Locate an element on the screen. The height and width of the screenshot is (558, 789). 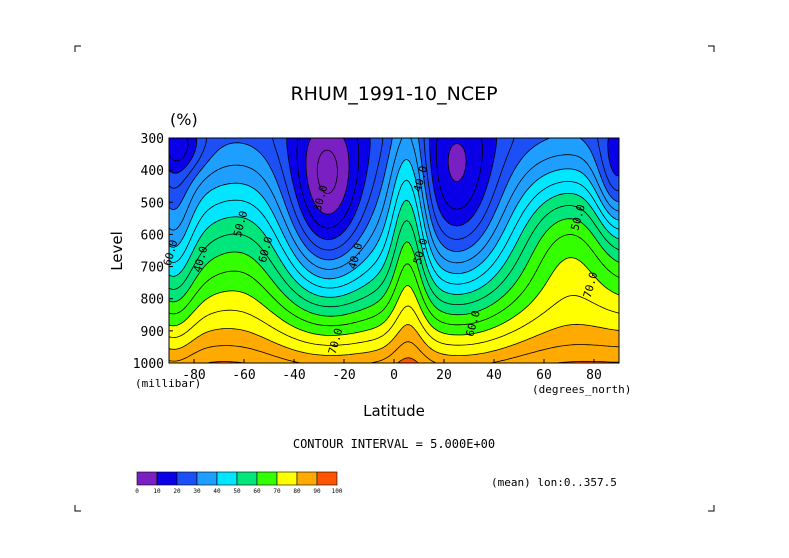
x-tick-label: 40 is located at coordinates (494, 375).